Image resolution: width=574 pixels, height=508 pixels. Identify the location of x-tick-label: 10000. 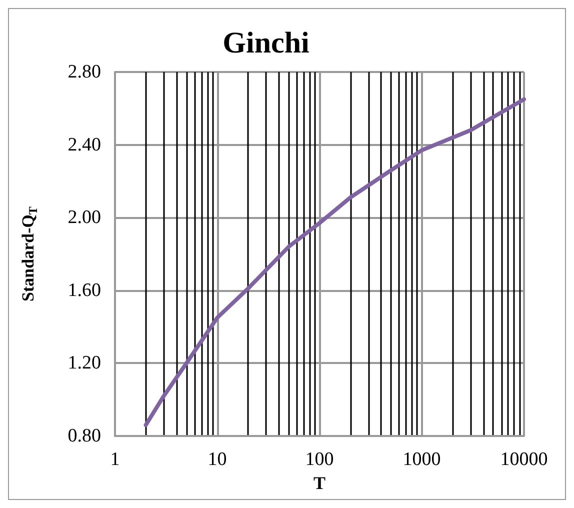
(524, 459).